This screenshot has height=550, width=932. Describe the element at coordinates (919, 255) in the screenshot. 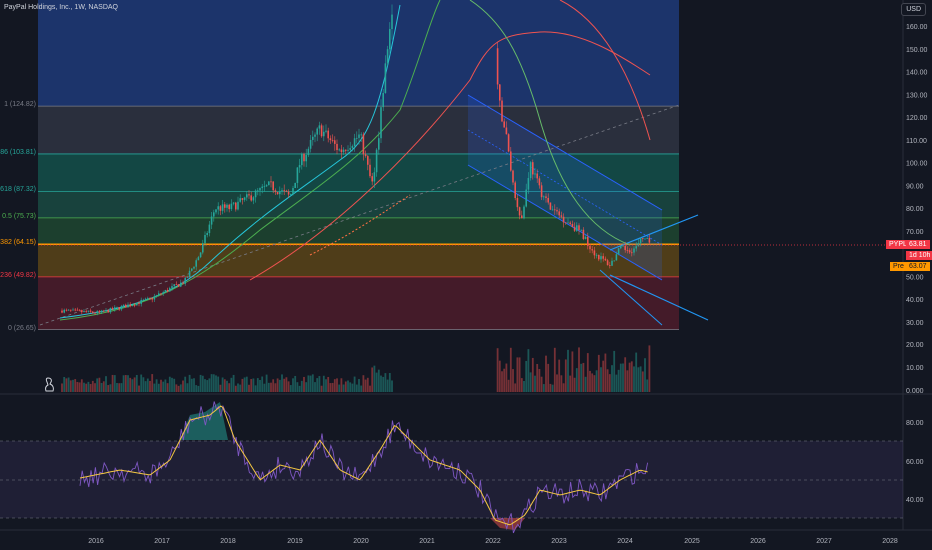

I see `price-tag-countdown: 1d 10h` at that location.